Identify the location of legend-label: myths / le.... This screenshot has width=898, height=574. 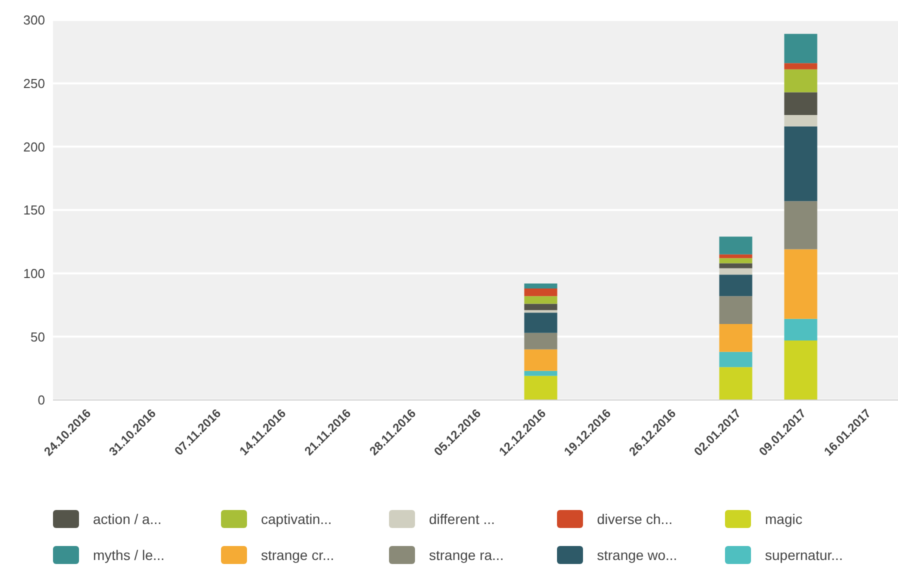
(129, 555).